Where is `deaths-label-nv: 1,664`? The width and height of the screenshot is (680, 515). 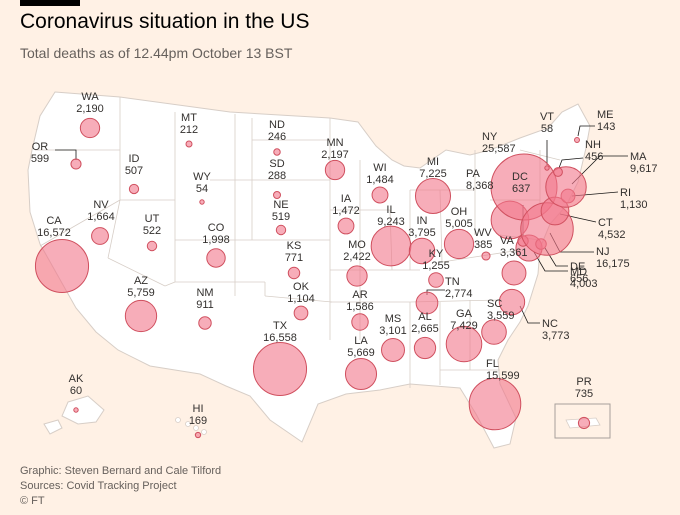
deaths-label-nv: 1,664 is located at coordinates (101, 217).